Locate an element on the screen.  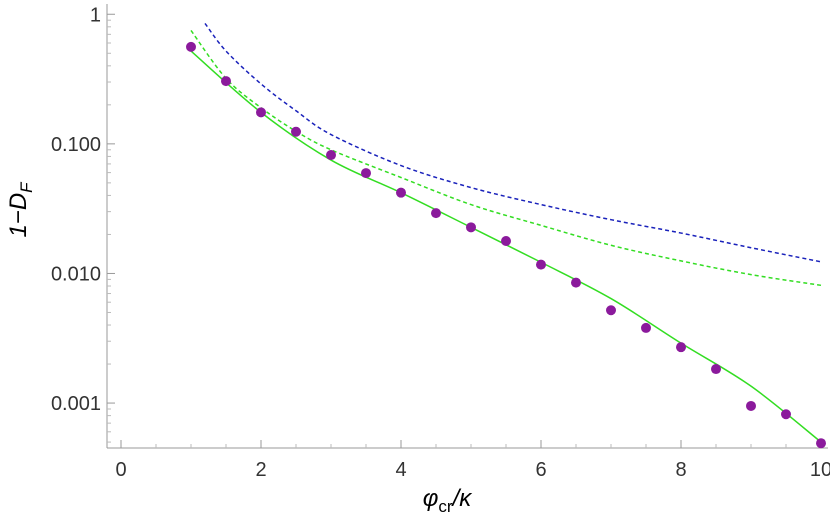
y-tick-label: 1 is located at coordinates (95, 15).